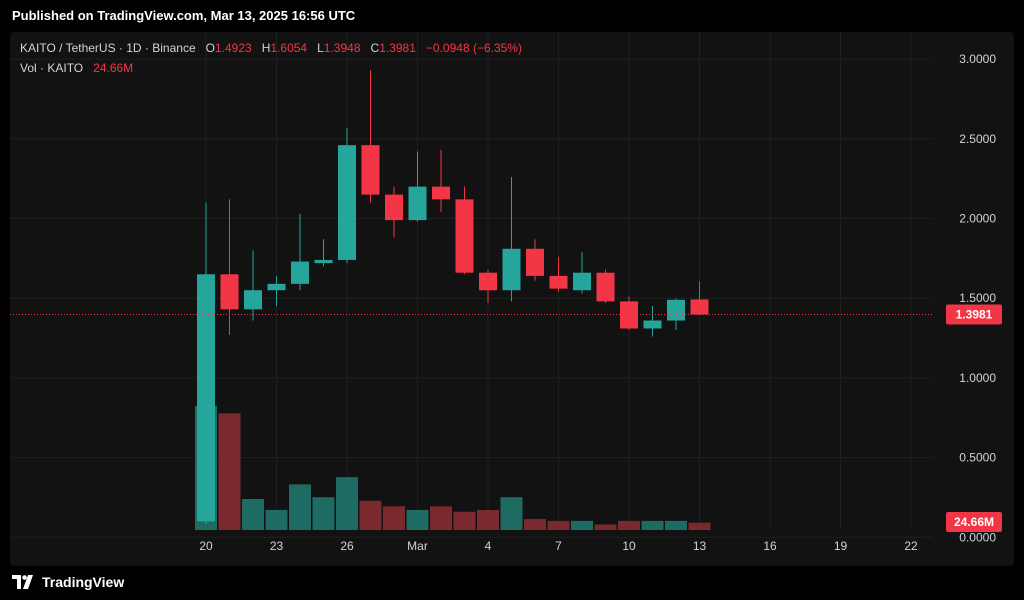  I want to click on tradingview-logo: TradingView, so click(68, 582).